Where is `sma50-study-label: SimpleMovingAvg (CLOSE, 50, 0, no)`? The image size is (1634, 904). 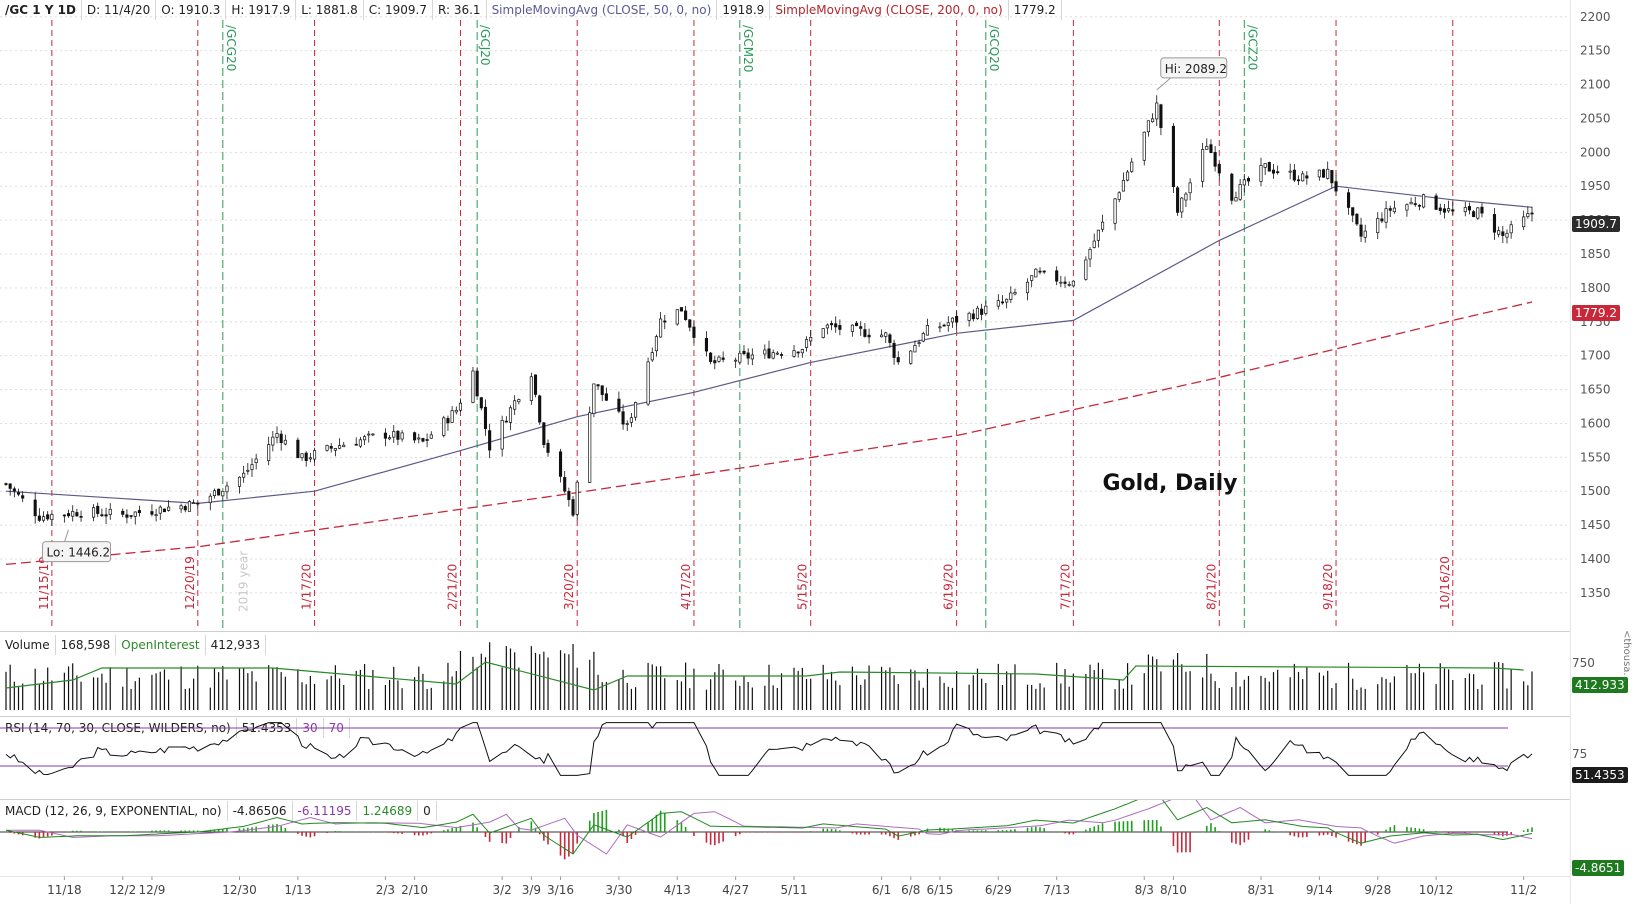
sma50-study-label: SimpleMovingAvg (CLOSE, 50, 0, no) is located at coordinates (602, 10).